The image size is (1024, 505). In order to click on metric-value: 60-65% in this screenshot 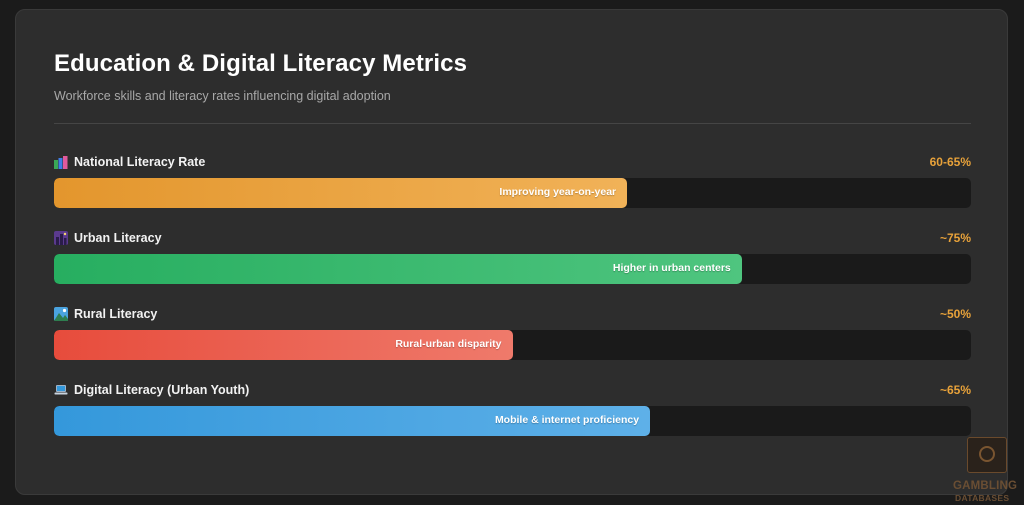, I will do `click(950, 162)`.